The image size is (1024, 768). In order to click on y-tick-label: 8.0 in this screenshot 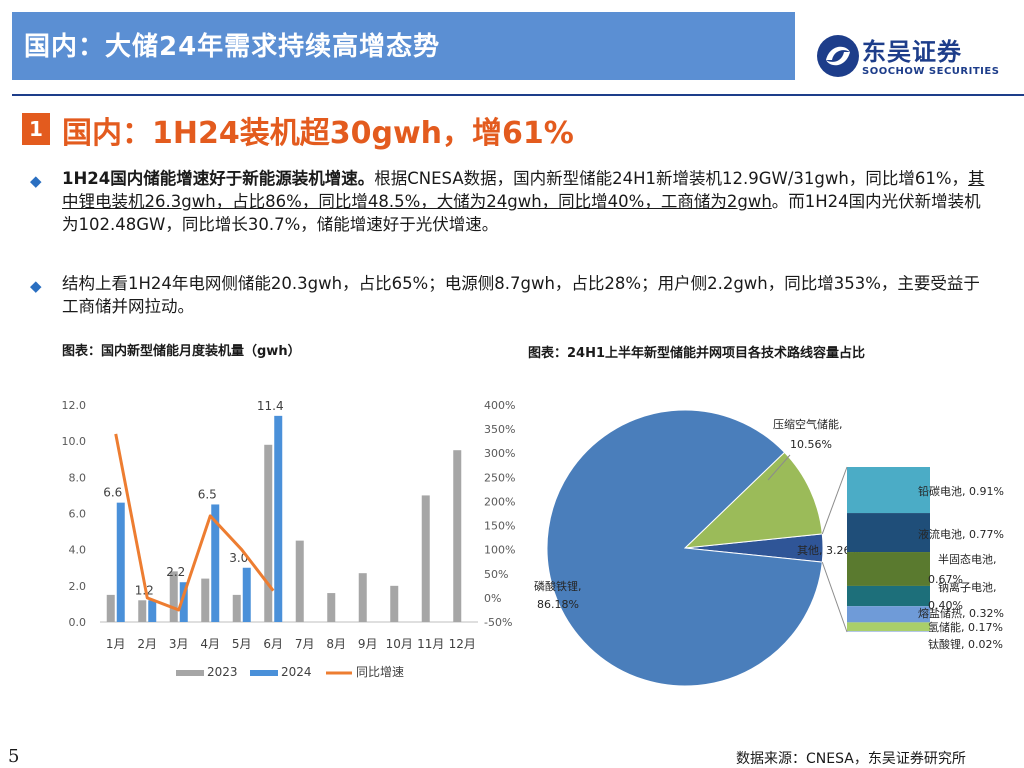, I will do `click(78, 477)`.